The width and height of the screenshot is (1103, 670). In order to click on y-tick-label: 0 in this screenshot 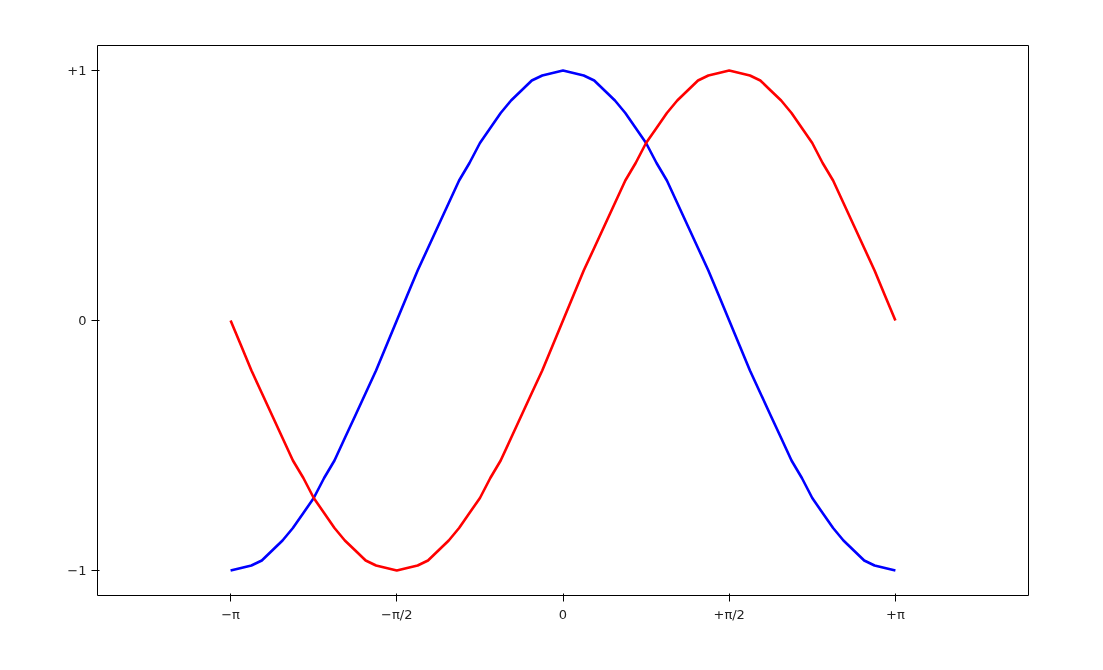, I will do `click(82, 320)`.